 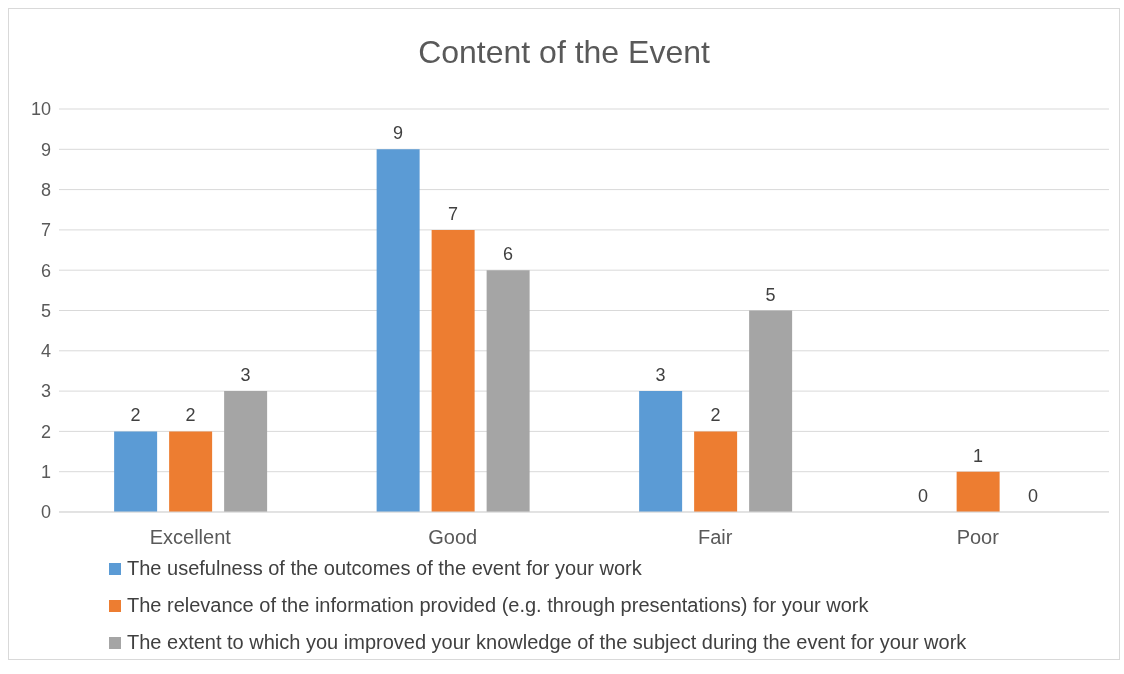 What do you see at coordinates (45, 310) in the screenshot?
I see `y-tick-label: 5` at bounding box center [45, 310].